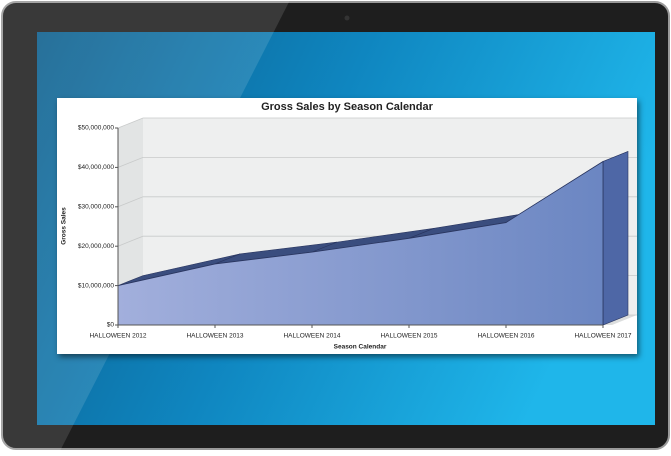 The width and height of the screenshot is (671, 456). Describe the element at coordinates (615, 238) in the screenshot. I see `area-side` at that location.